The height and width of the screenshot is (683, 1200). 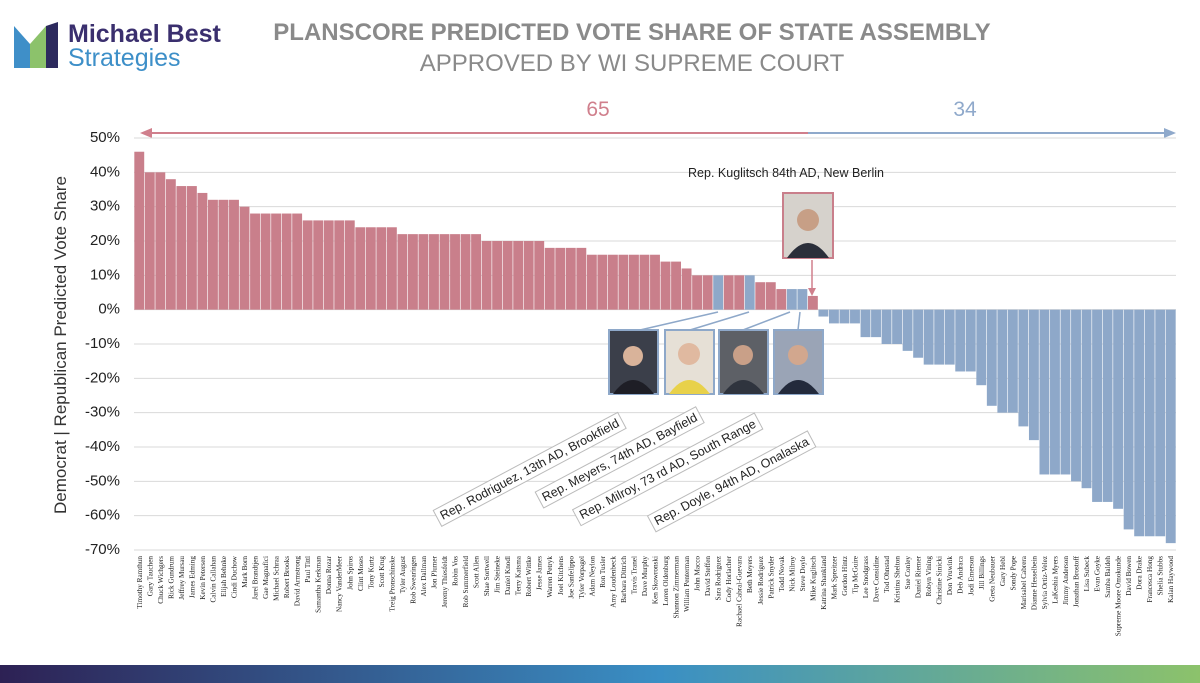 I want to click on x-tick-label: David Armstrong, so click(x=298, y=581).